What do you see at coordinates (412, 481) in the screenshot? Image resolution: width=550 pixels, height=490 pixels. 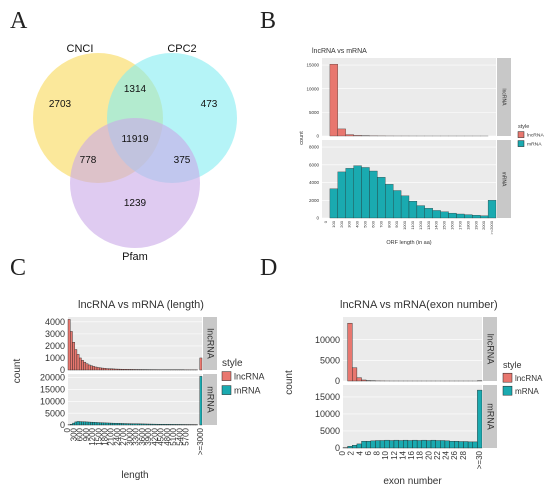 I see `x-axis-label: exon number` at bounding box center [412, 481].